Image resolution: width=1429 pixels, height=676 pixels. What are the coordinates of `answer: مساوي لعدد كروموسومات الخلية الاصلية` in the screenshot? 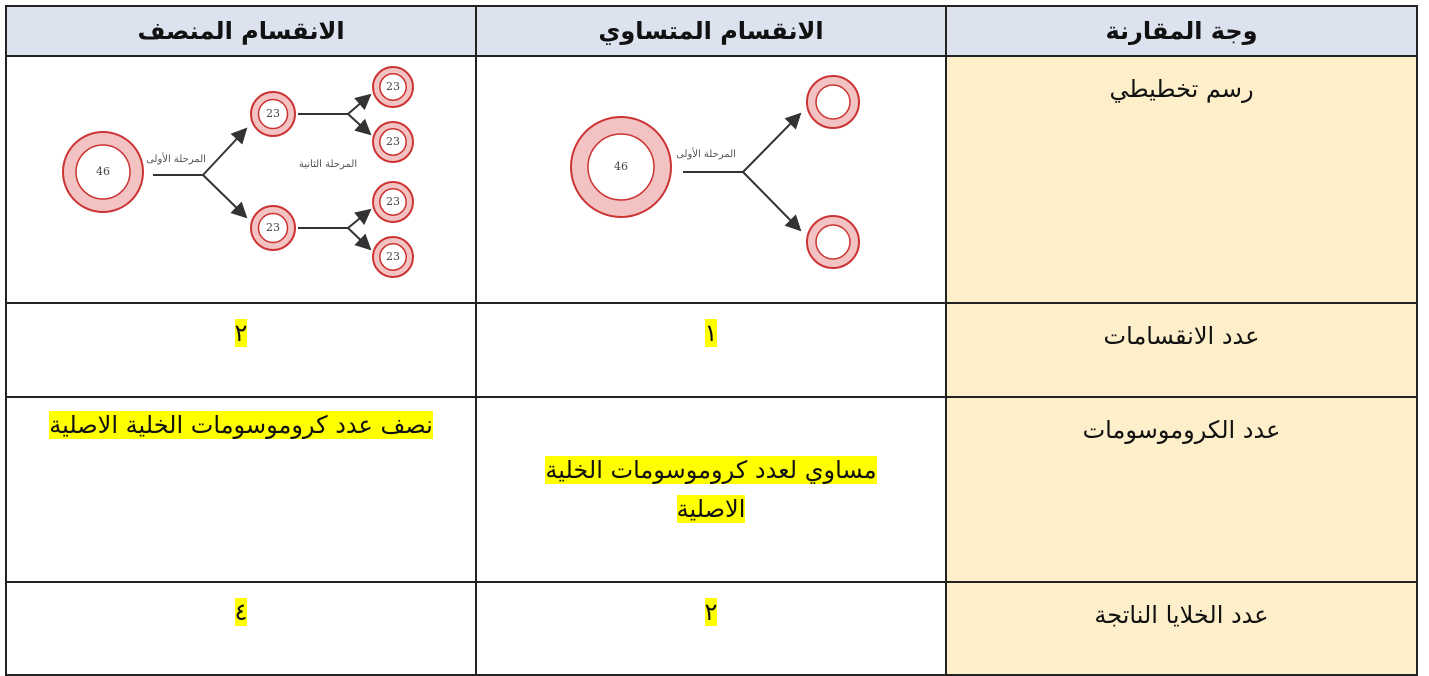 It's located at (711, 489).